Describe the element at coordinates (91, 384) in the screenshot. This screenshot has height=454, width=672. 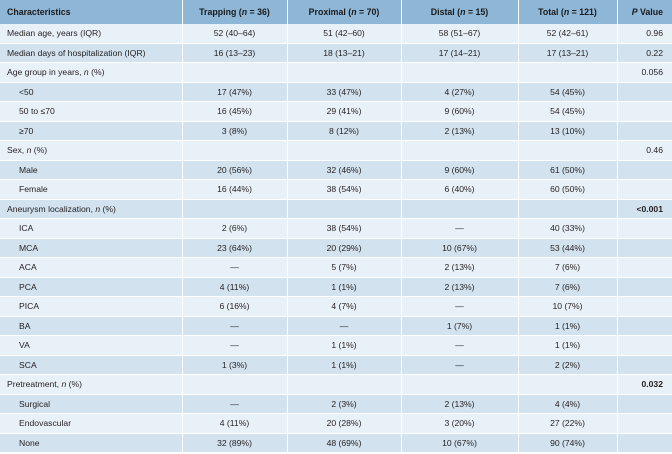
I see `row-label: Pretreatment, n (%)` at that location.